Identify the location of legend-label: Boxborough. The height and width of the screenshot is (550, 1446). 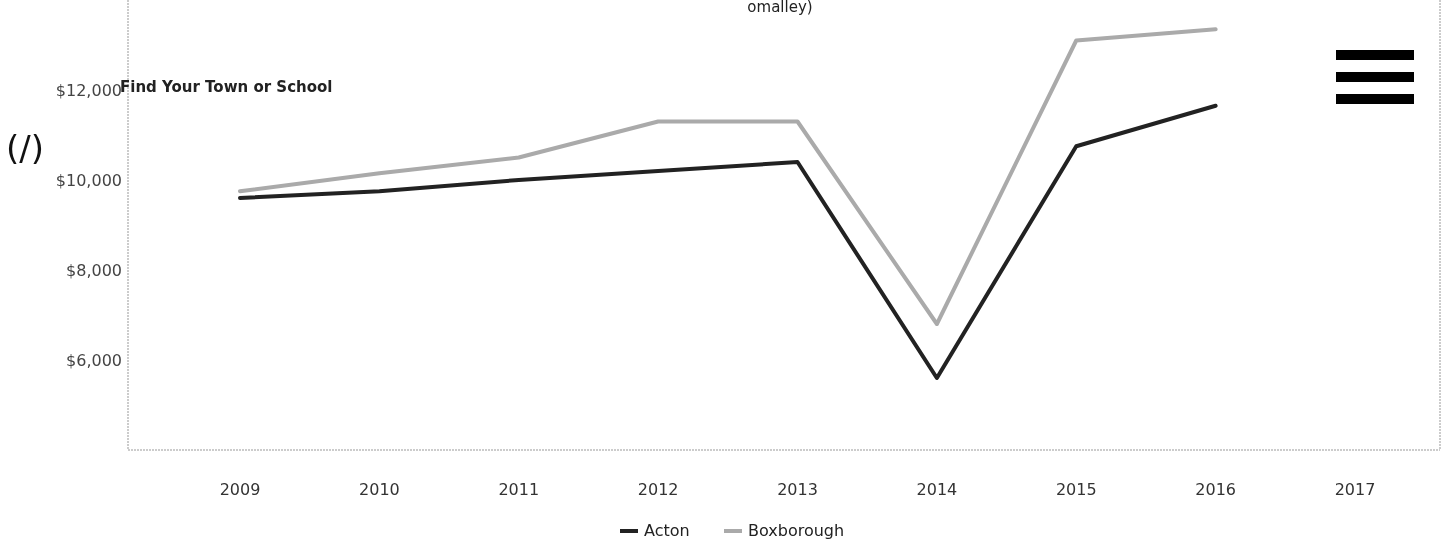
(796, 530).